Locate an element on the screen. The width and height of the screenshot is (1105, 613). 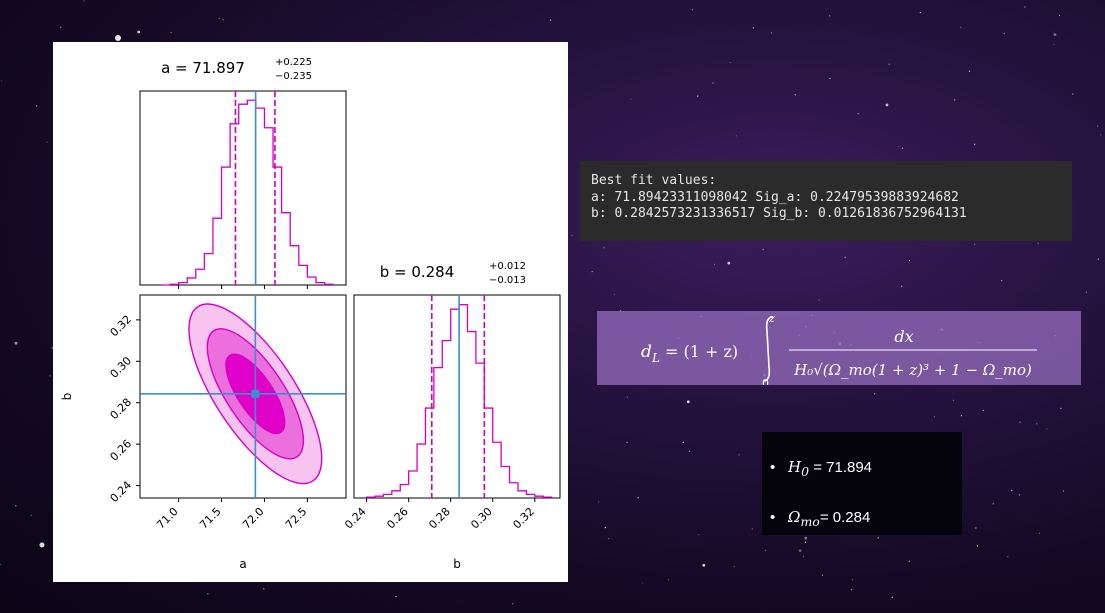
h0-result: • H0 = 71.894 is located at coordinates (821, 468).